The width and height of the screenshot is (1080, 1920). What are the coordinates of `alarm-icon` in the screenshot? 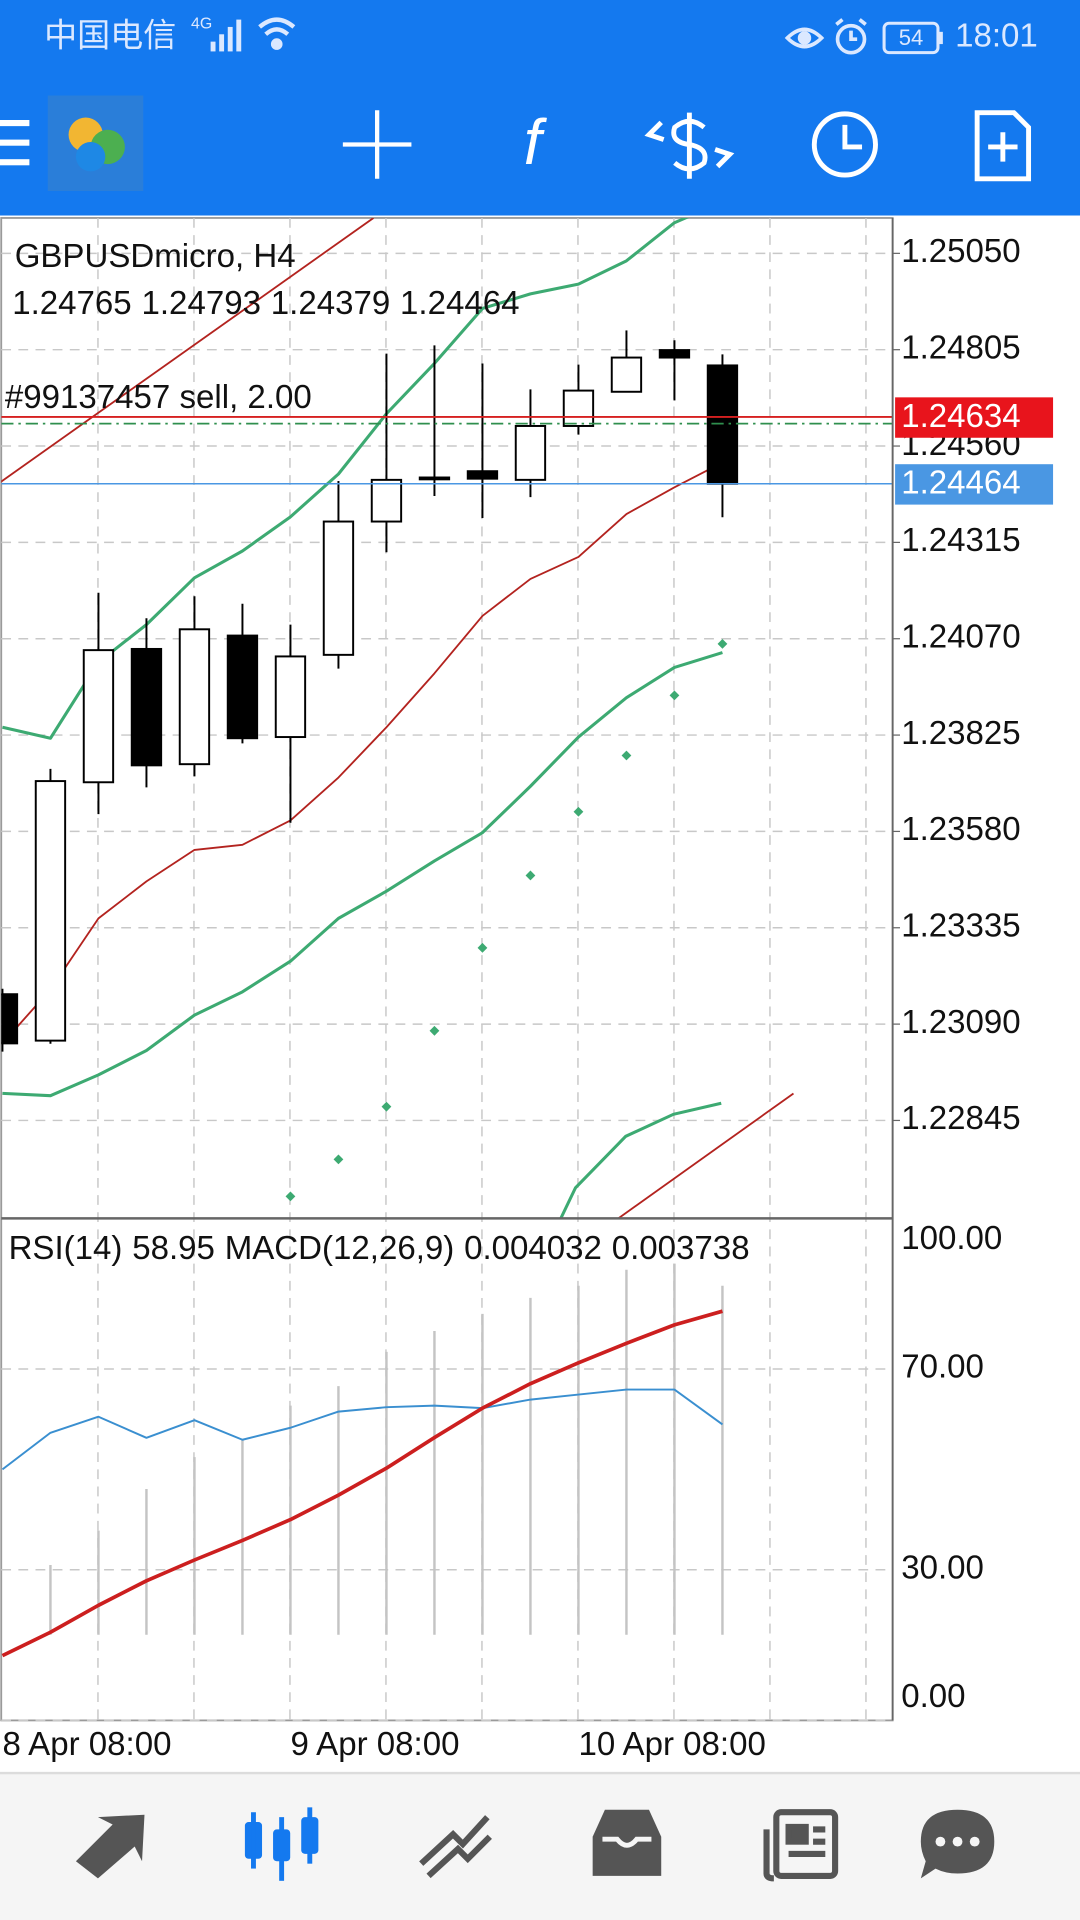 It's located at (851, 36).